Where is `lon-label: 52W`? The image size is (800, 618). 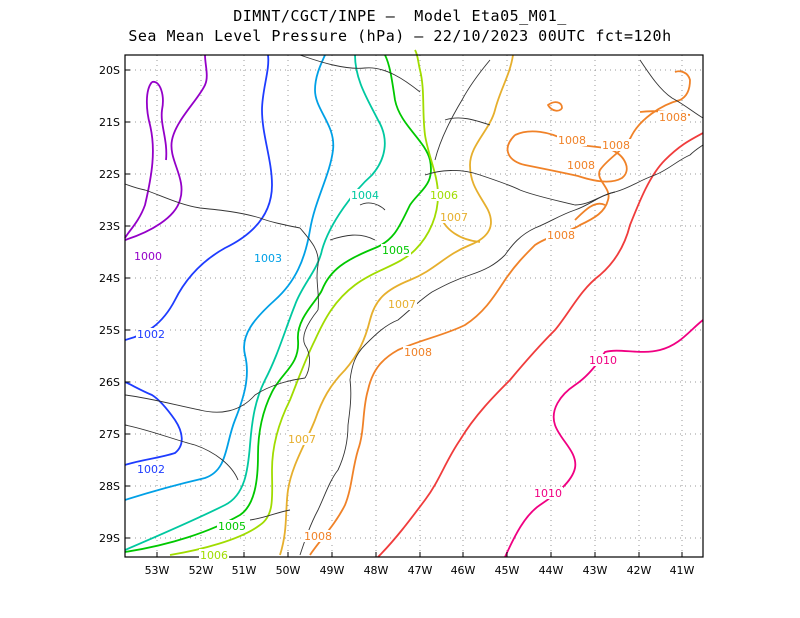
lon-label: 52W is located at coordinates (201, 570).